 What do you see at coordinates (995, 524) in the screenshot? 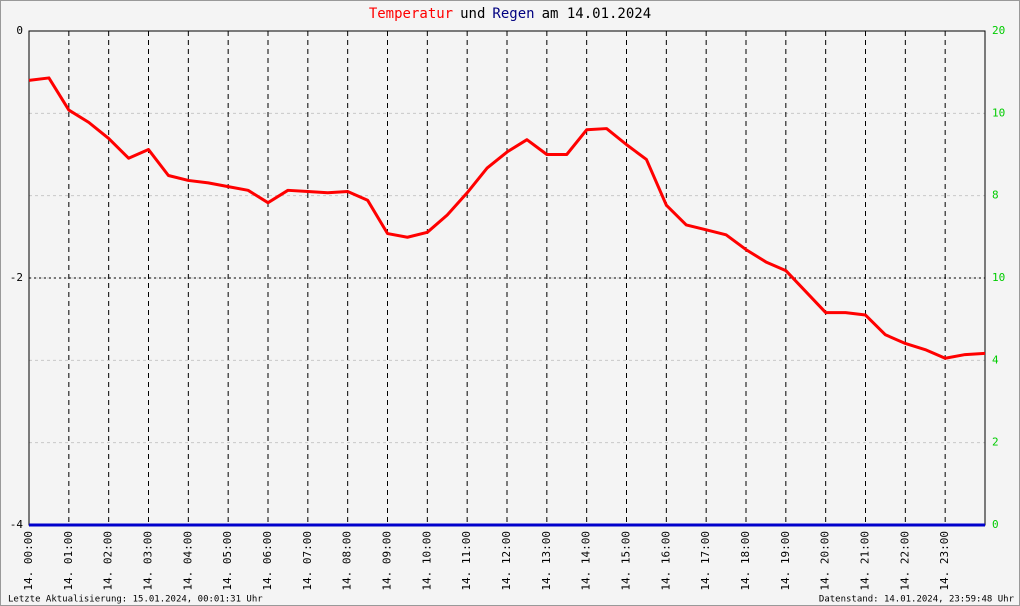
I see `y2-tick-label: 0` at bounding box center [995, 524].